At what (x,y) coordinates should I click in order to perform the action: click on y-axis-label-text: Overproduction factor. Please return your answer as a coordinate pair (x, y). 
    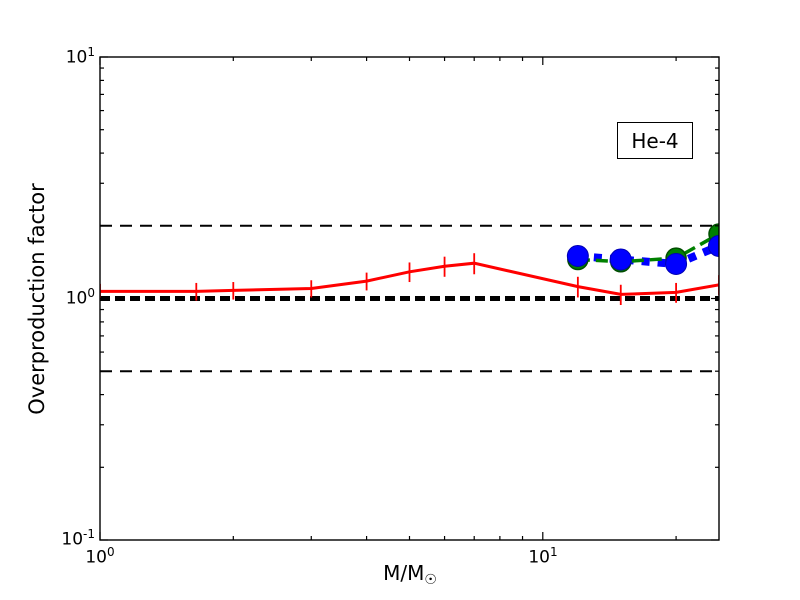
    Looking at the image, I should click on (37, 299).